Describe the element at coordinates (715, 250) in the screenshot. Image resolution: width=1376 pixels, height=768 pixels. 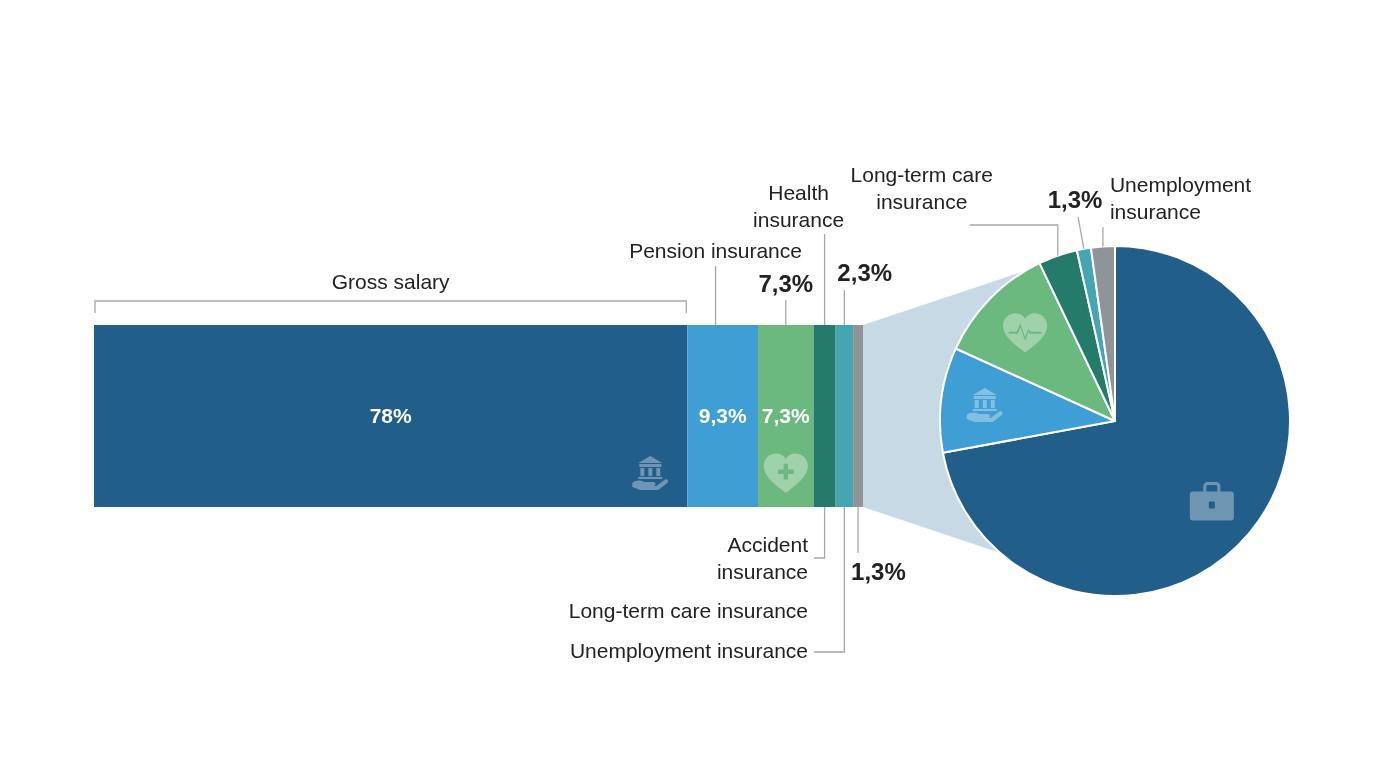
I see `text: Pension insurance` at that location.